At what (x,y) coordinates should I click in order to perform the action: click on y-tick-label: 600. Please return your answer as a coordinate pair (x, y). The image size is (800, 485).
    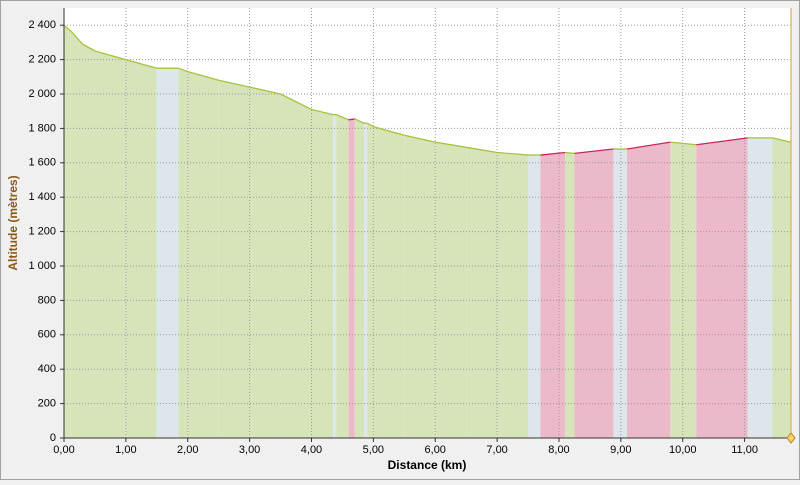
    Looking at the image, I should click on (47, 335).